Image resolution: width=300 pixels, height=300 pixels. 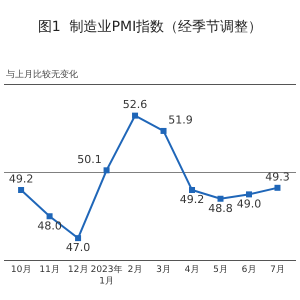 I want to click on x-tick-label: 3月, so click(x=163, y=269).